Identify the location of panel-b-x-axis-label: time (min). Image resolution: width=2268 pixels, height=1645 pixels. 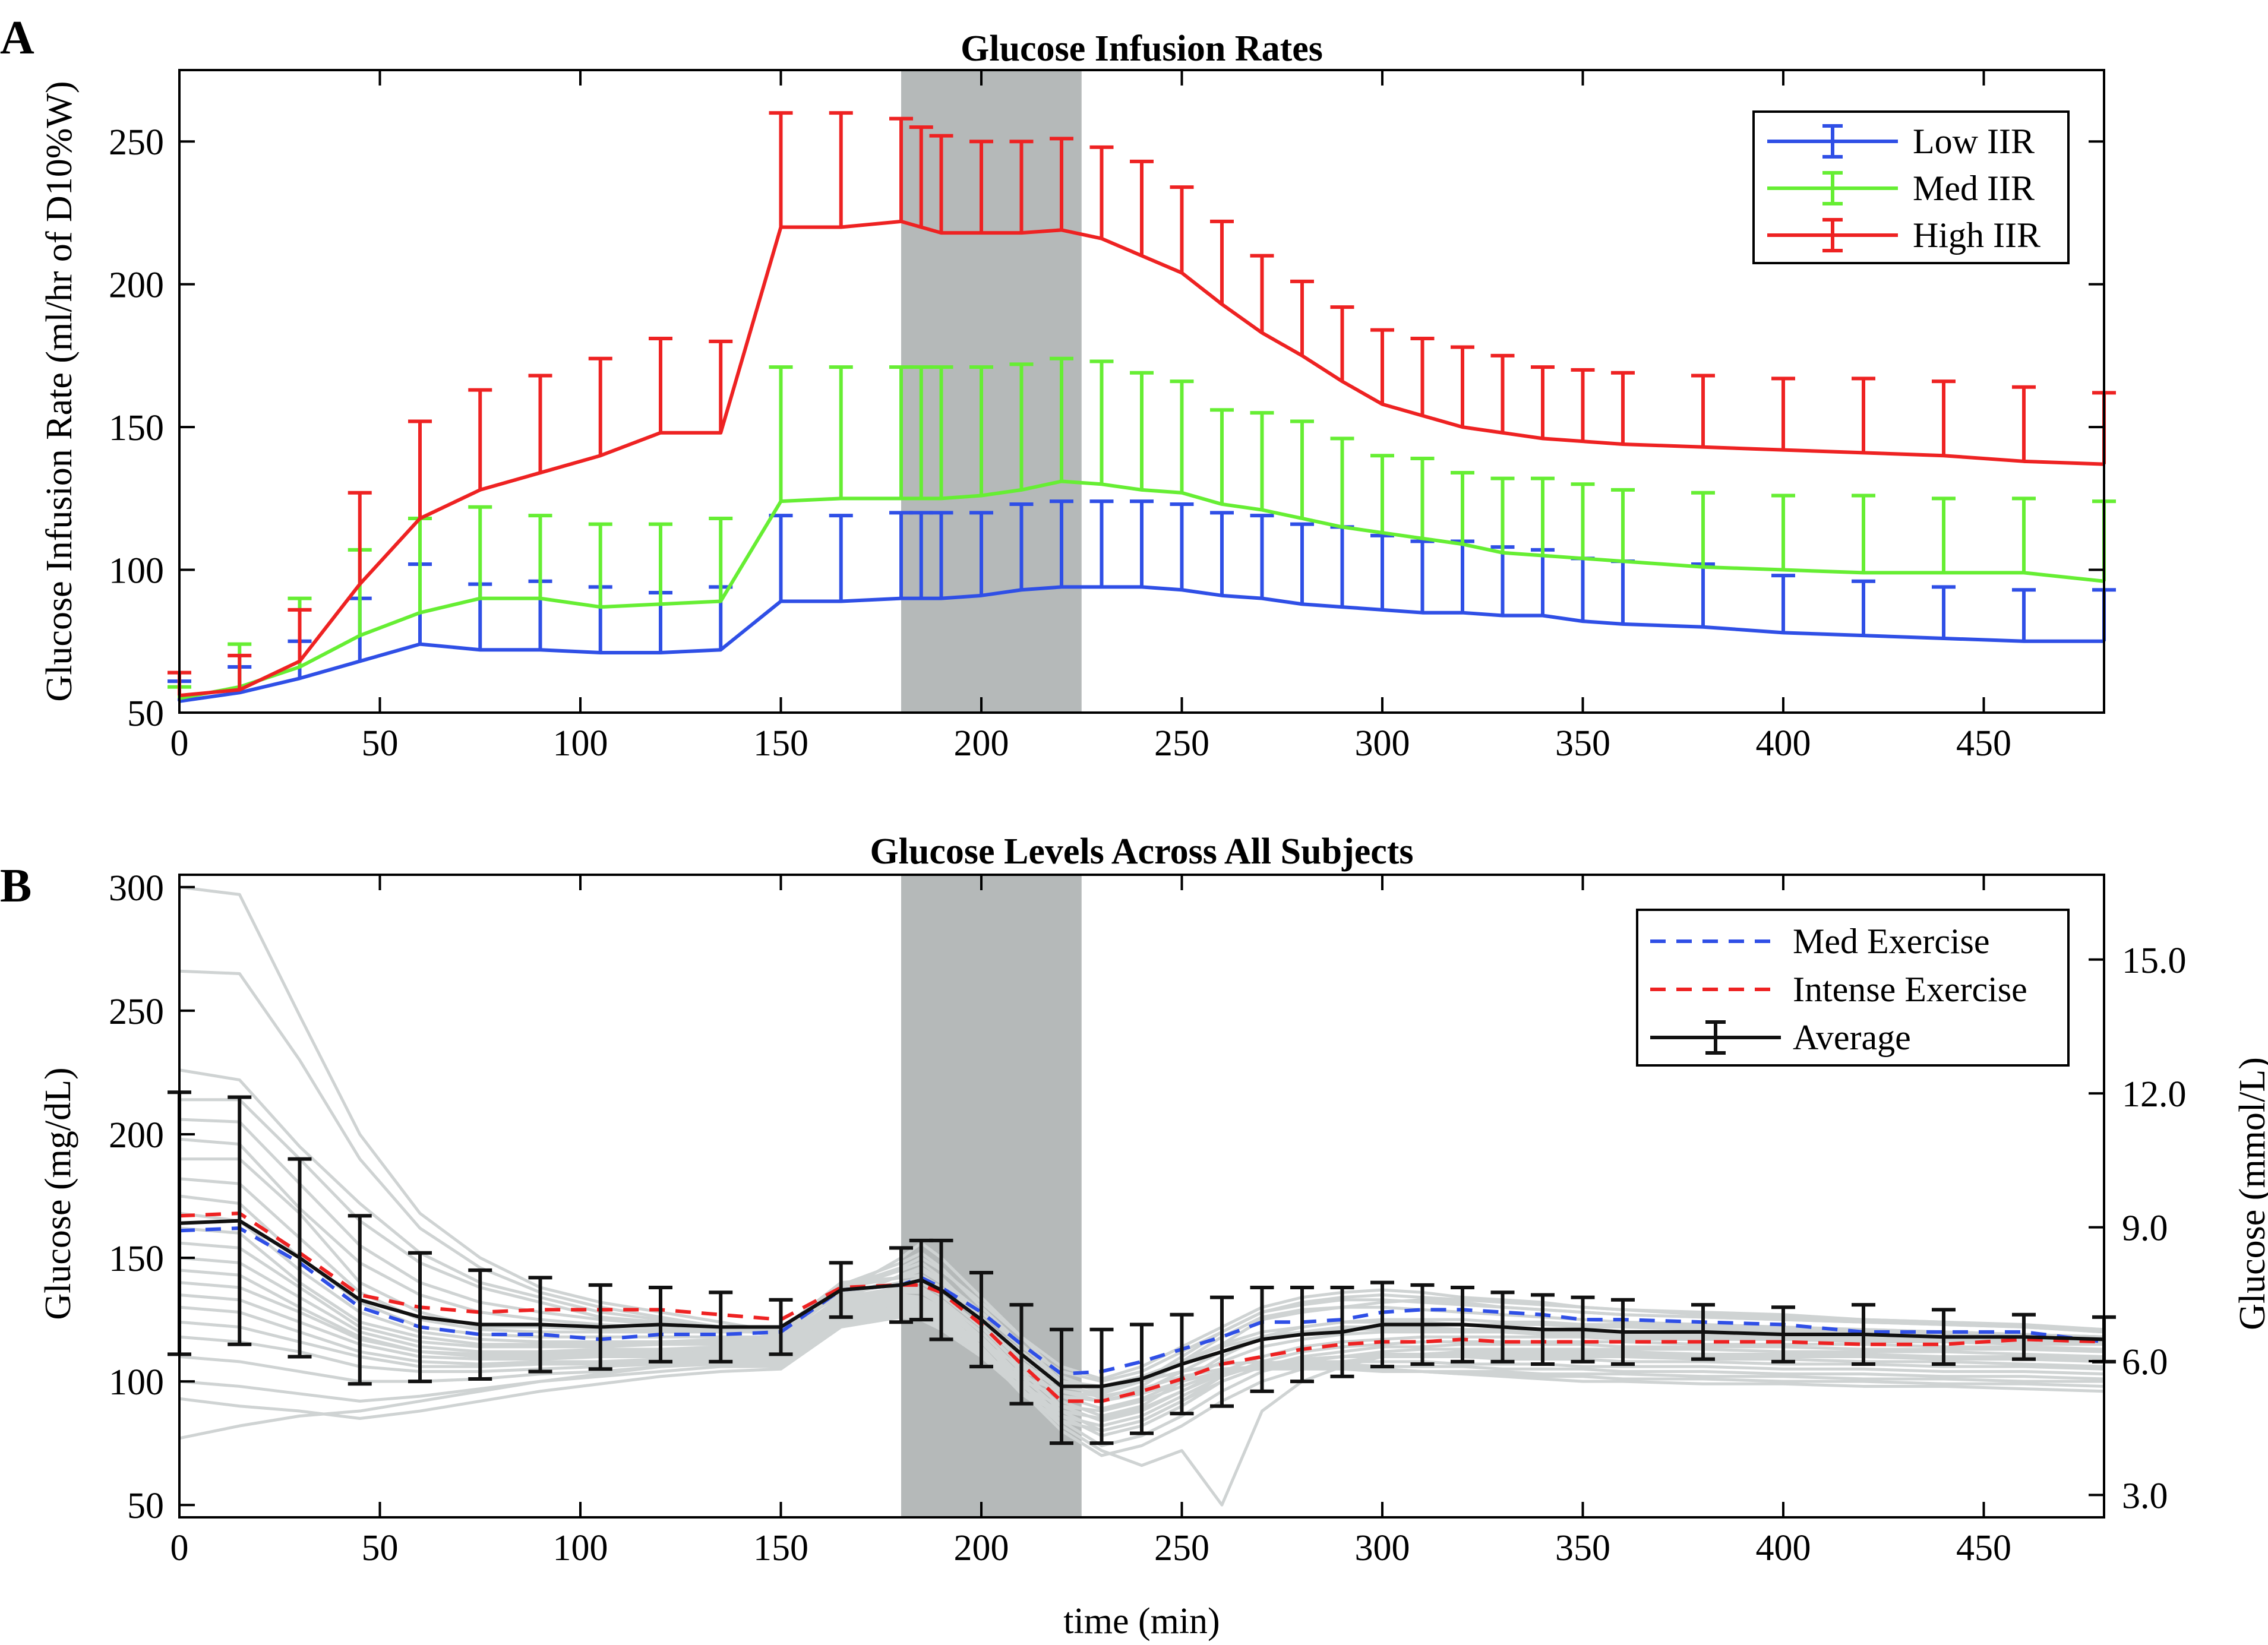
(1141, 1621).